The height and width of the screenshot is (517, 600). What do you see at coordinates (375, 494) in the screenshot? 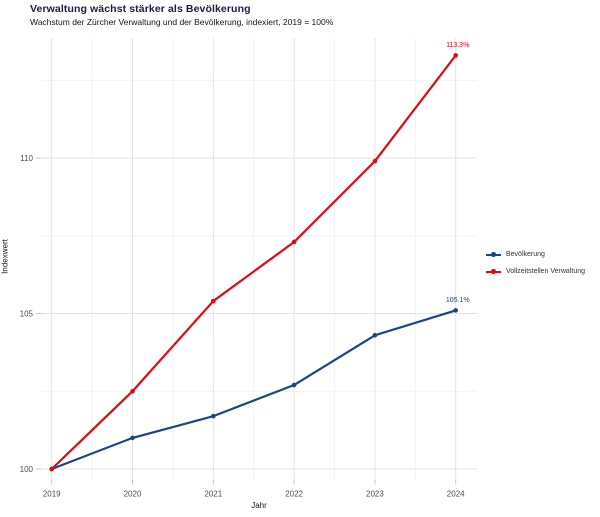
I see `x-tick-label: 2023` at bounding box center [375, 494].